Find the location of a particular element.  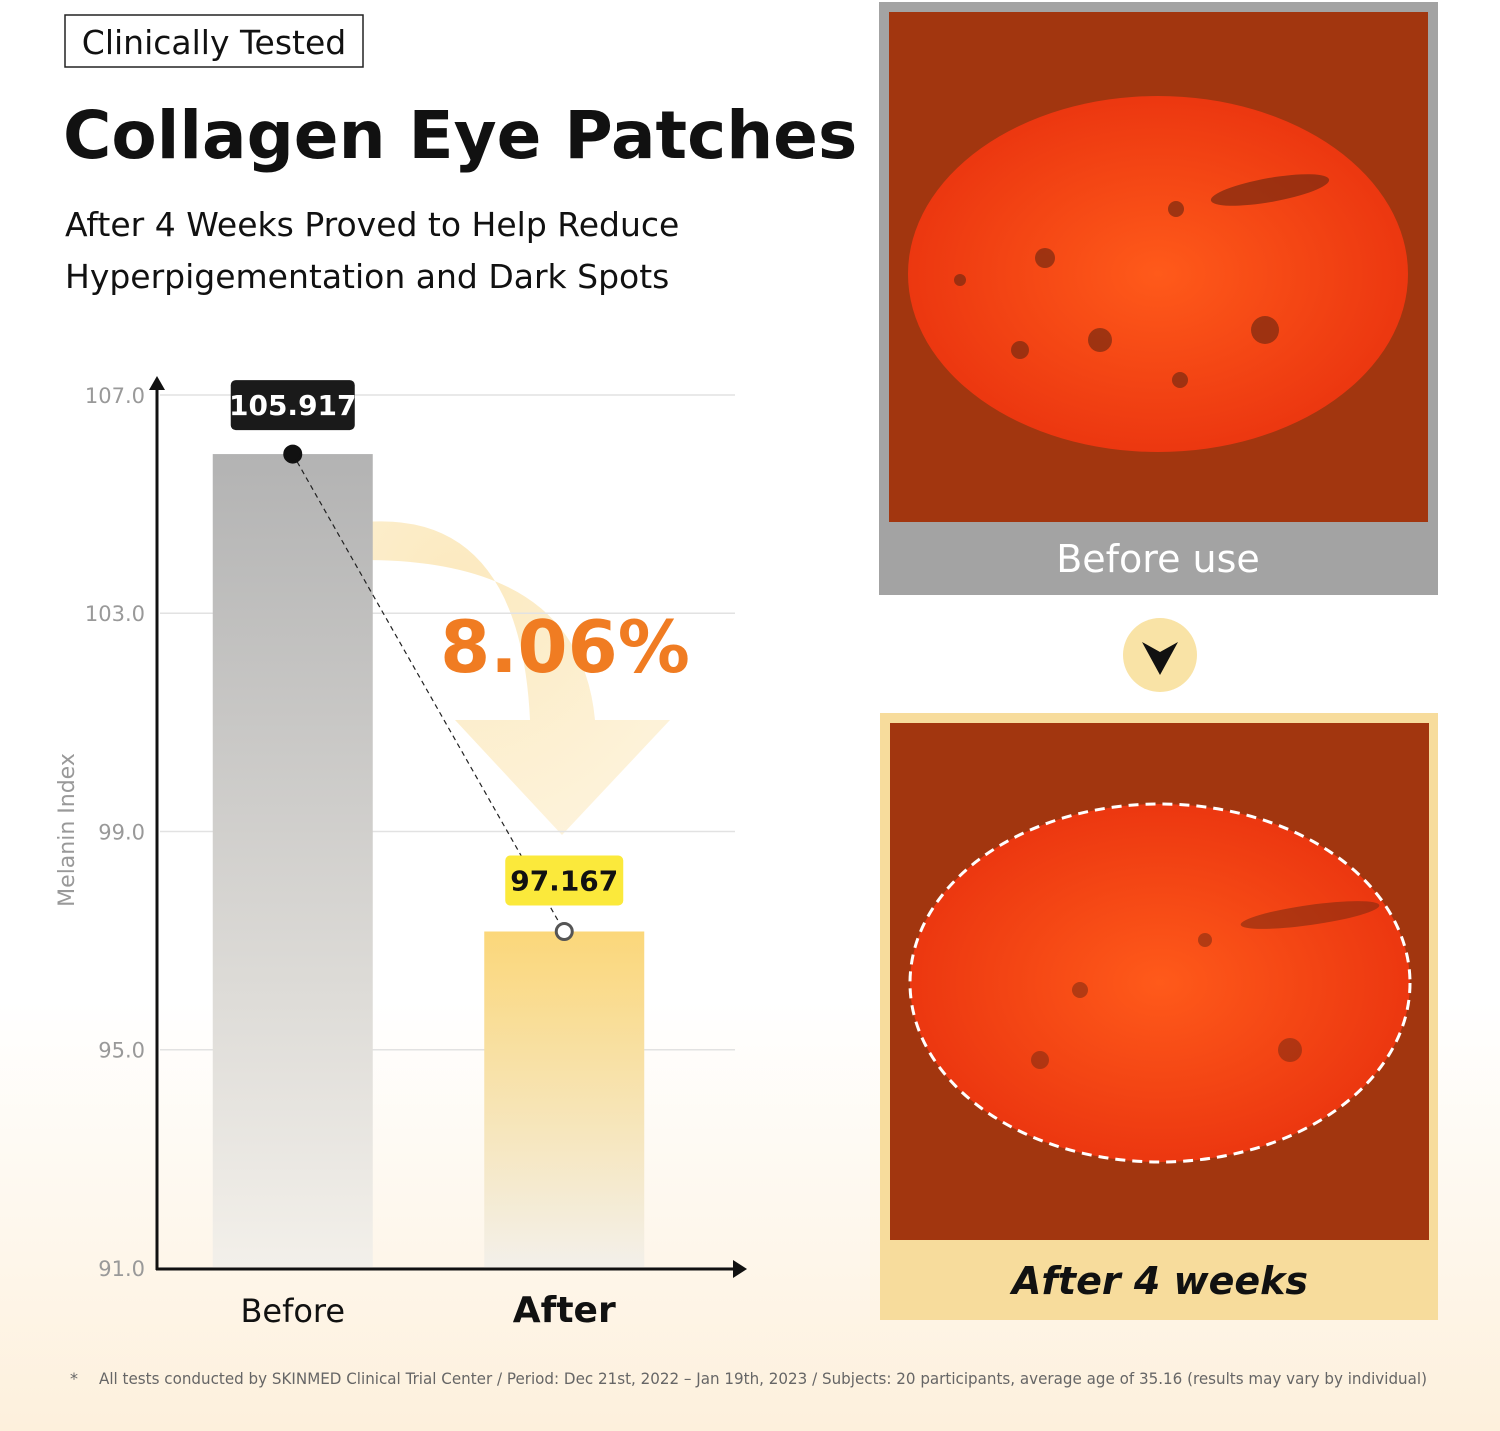

y-axis-label: Melanin Index is located at coordinates (67, 830).